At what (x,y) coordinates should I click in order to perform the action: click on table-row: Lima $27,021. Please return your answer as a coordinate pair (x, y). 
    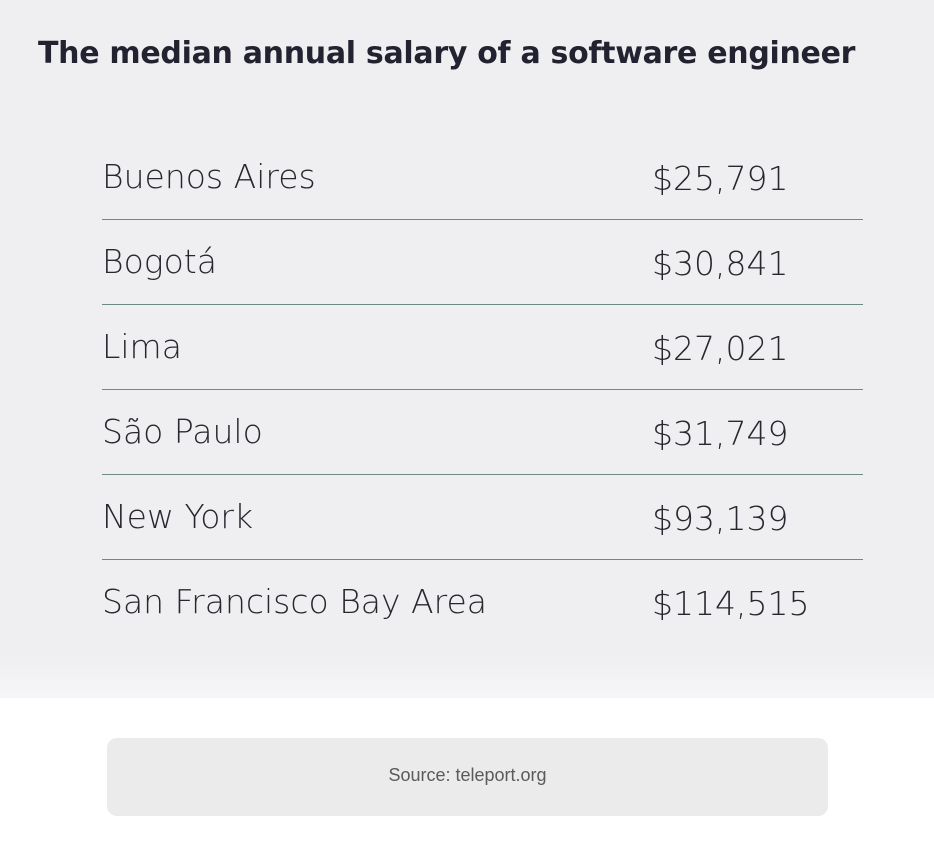
    Looking at the image, I should click on (482, 347).